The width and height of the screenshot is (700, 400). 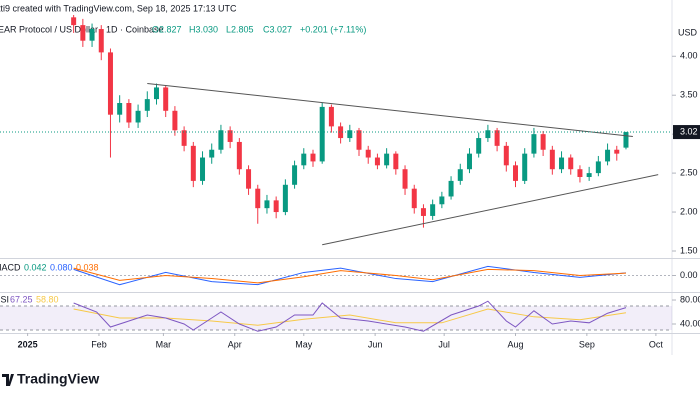 What do you see at coordinates (35, 267) in the screenshot?
I see `macd-reading: 0.042` at bounding box center [35, 267].